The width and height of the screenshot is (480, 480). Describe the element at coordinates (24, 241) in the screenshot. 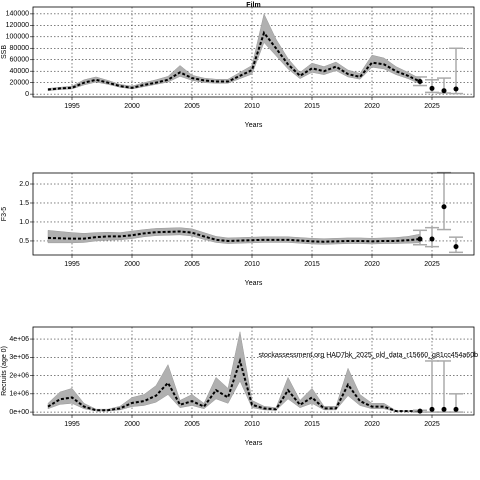

I see `y-tick-label: 0.5` at that location.